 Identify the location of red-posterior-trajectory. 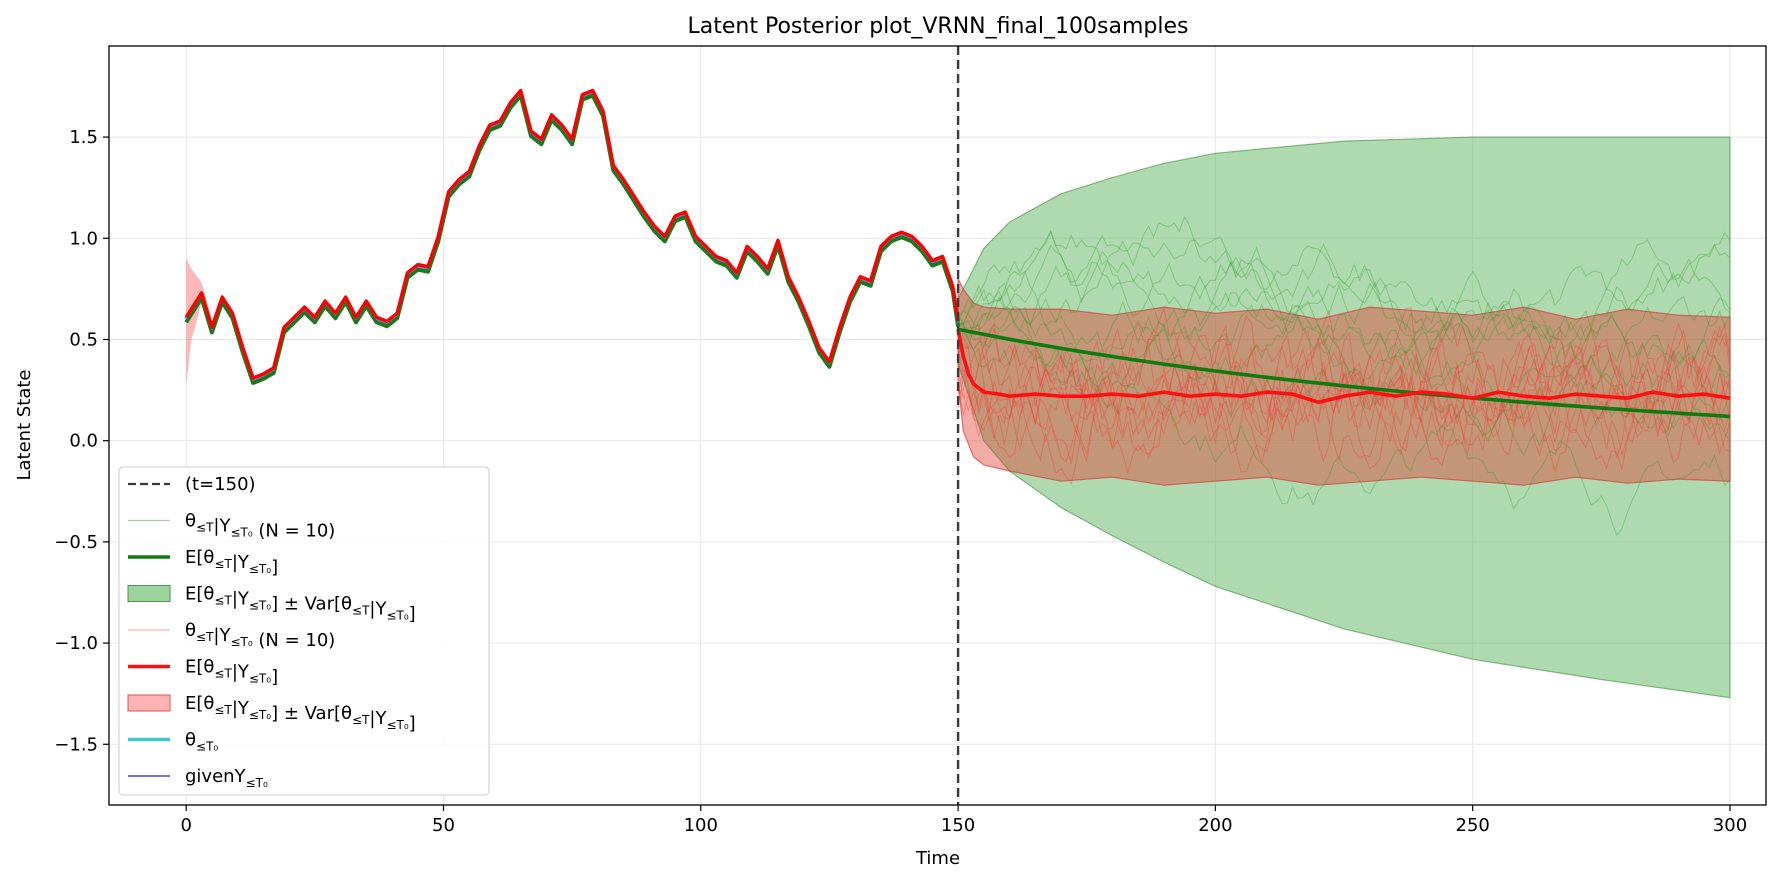
(572, 234).